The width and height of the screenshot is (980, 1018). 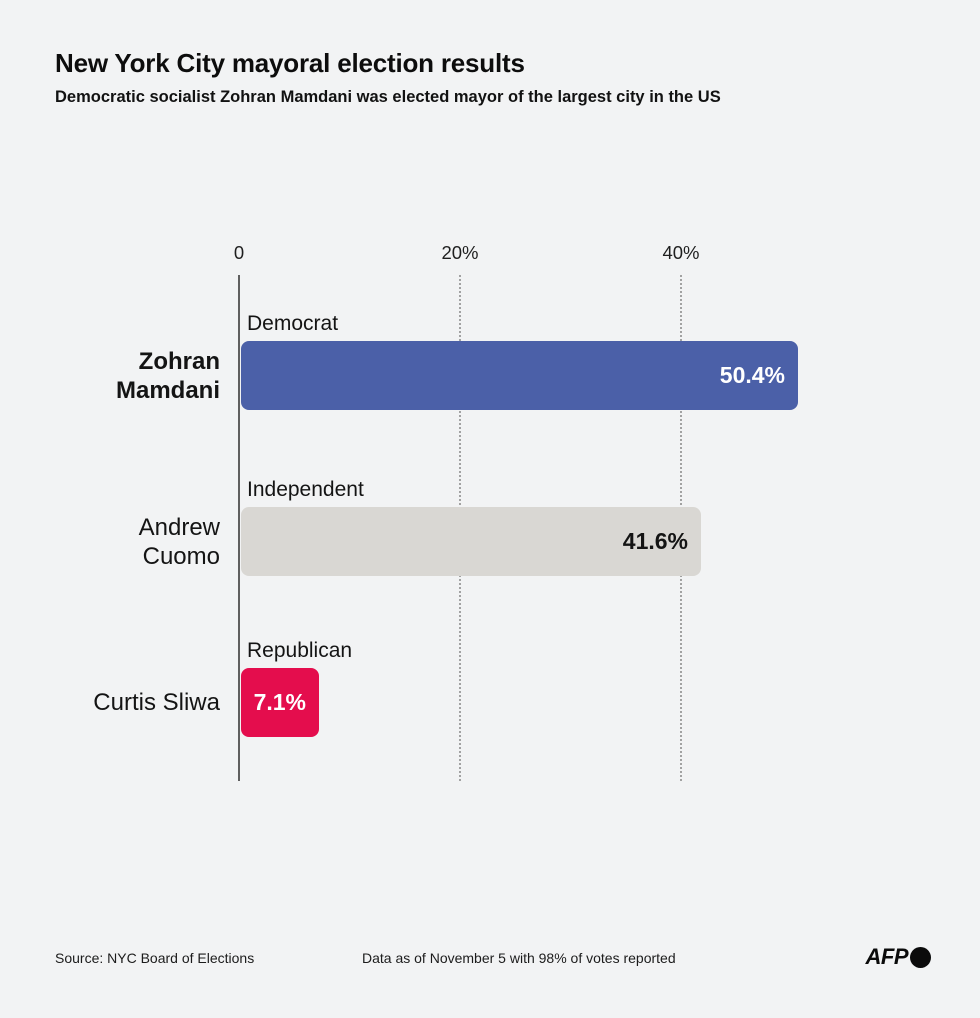 What do you see at coordinates (460, 252) in the screenshot?
I see `x-tick-20: 20%` at bounding box center [460, 252].